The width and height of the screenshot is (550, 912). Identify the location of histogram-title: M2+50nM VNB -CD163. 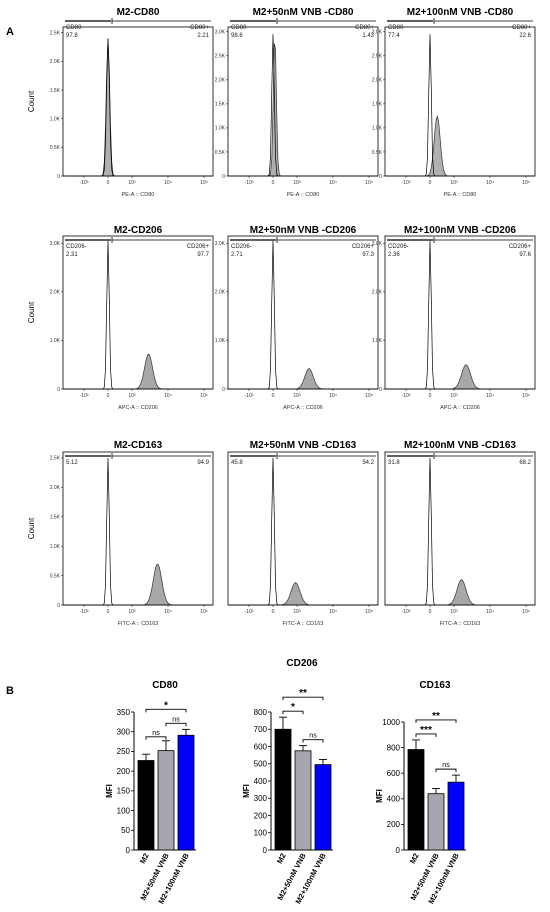
(303, 445).